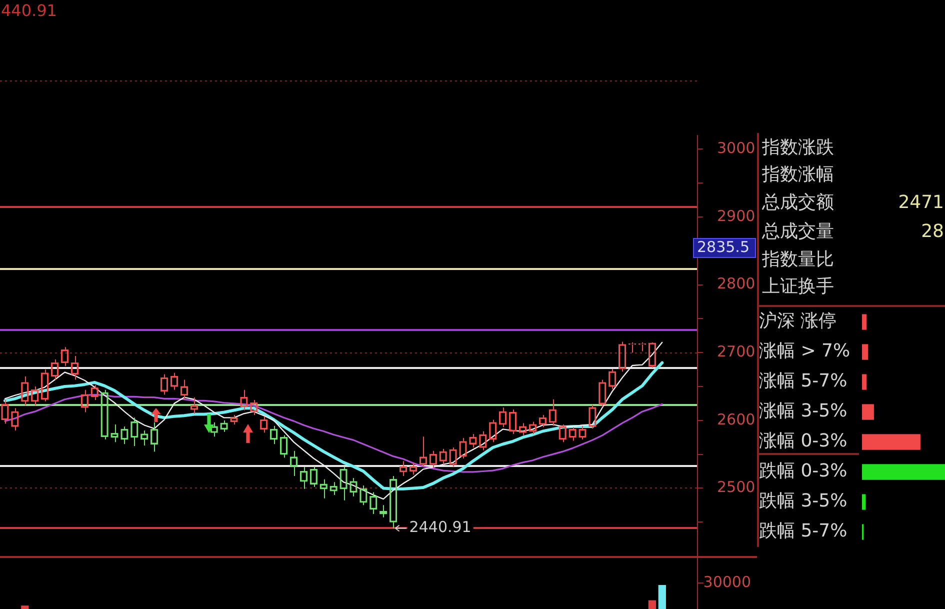 This screenshot has height=609, width=945. What do you see at coordinates (727, 581) in the screenshot?
I see `text: 30000` at bounding box center [727, 581].